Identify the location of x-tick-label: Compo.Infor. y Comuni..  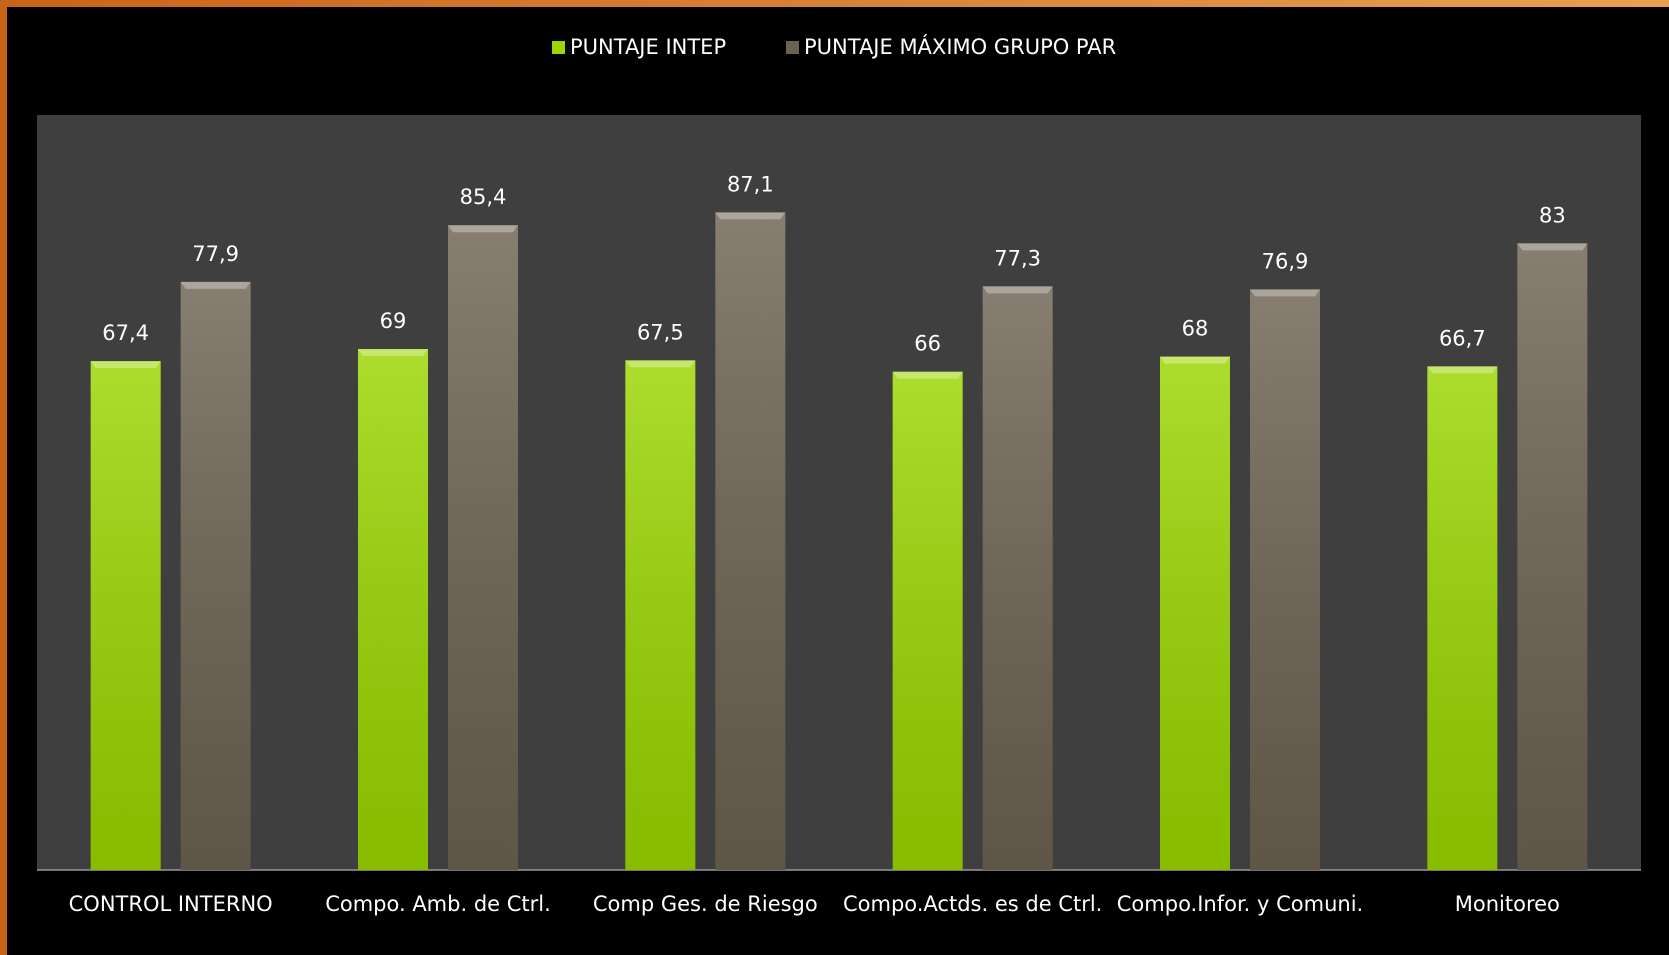
(1240, 904).